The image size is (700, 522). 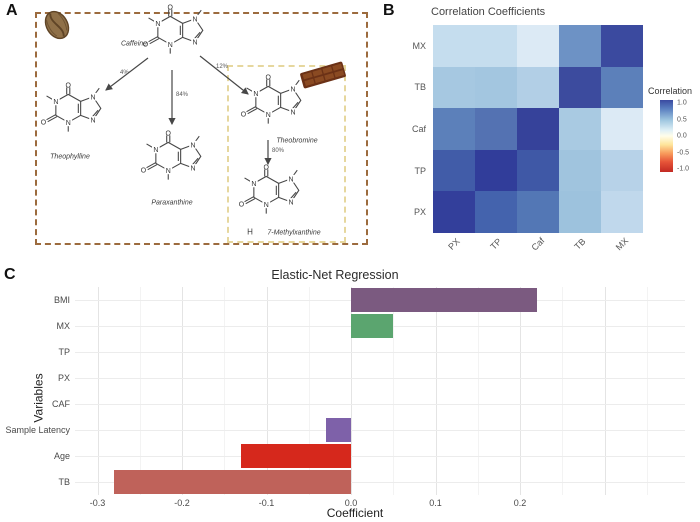 I want to click on percent-label-methylxanthine: 80%, so click(x=278, y=151).